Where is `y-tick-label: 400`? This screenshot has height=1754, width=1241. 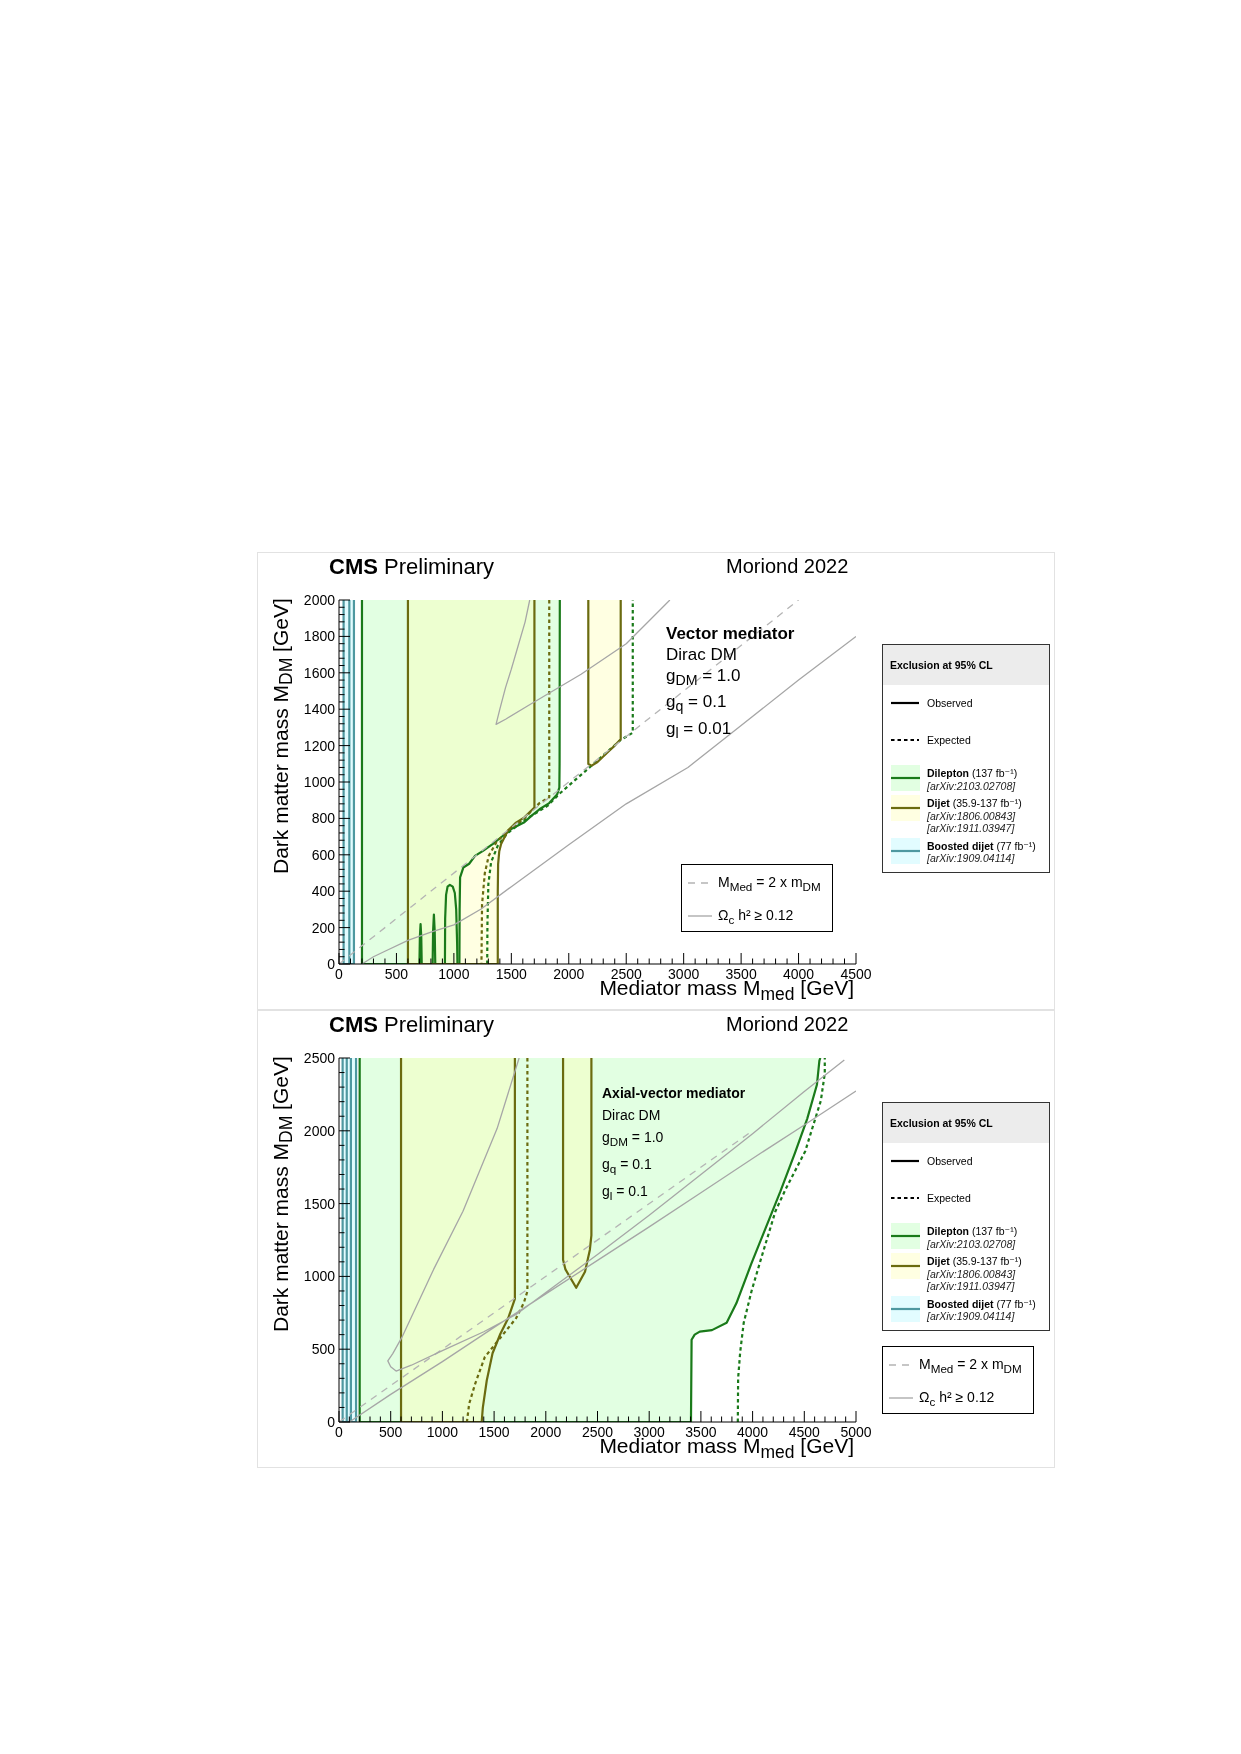 y-tick-label: 400 is located at coordinates (323, 891).